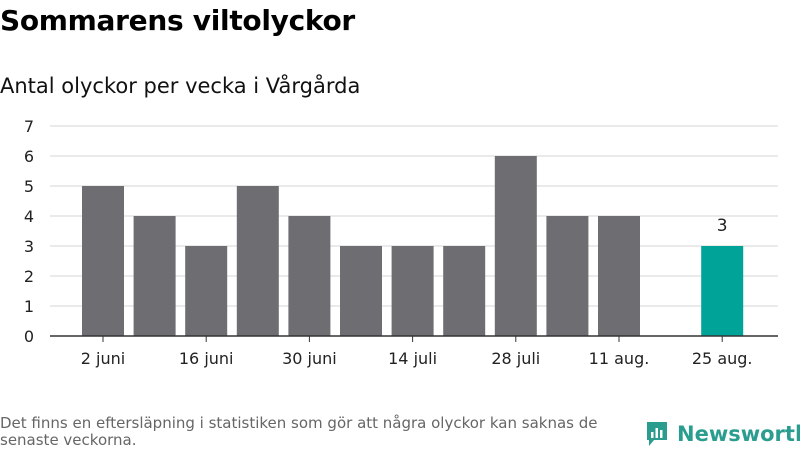  What do you see at coordinates (29, 336) in the screenshot?
I see `y-tick-label: 0` at bounding box center [29, 336].